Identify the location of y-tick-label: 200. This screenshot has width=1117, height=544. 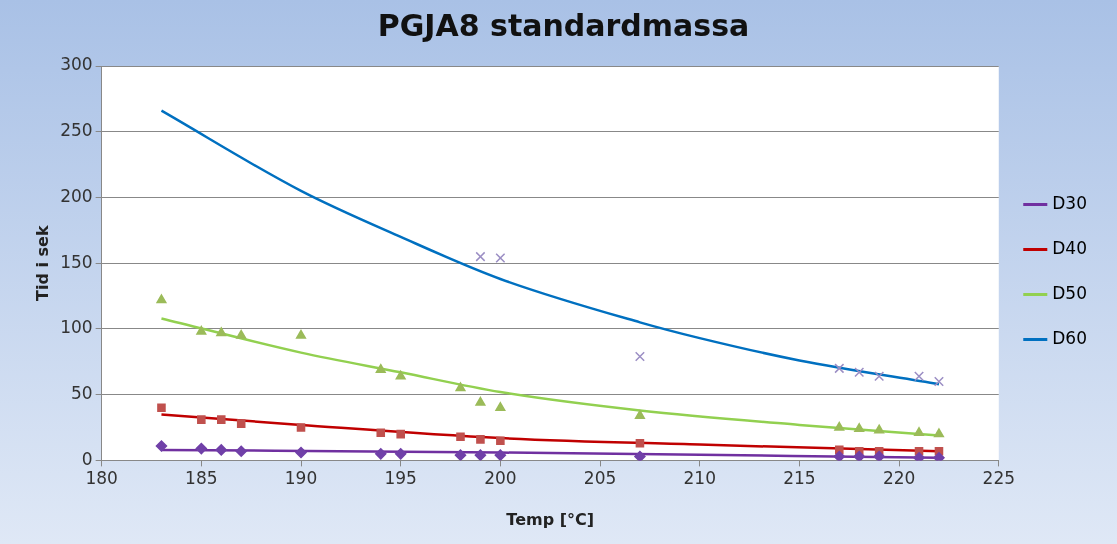
(76, 195).